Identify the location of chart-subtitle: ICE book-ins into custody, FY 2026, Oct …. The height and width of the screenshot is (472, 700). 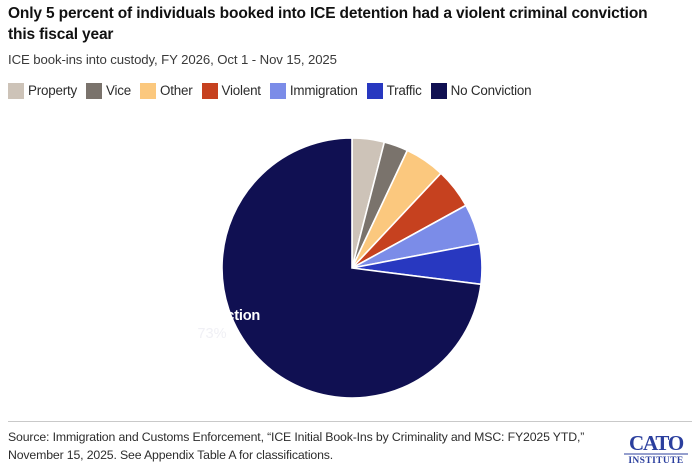
(172, 60).